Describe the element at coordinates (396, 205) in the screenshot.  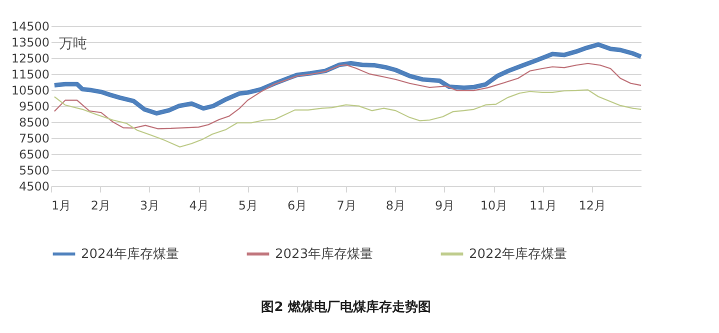
I see `x-tick-label: 8月` at that location.